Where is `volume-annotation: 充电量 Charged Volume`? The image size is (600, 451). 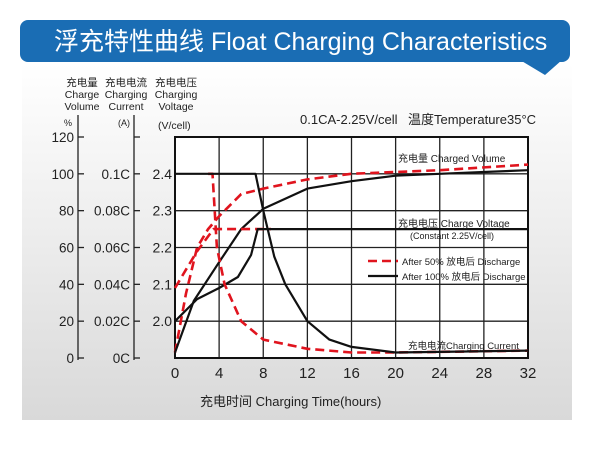
volume-annotation: 充电量 Charged Volume is located at coordinates (452, 158).